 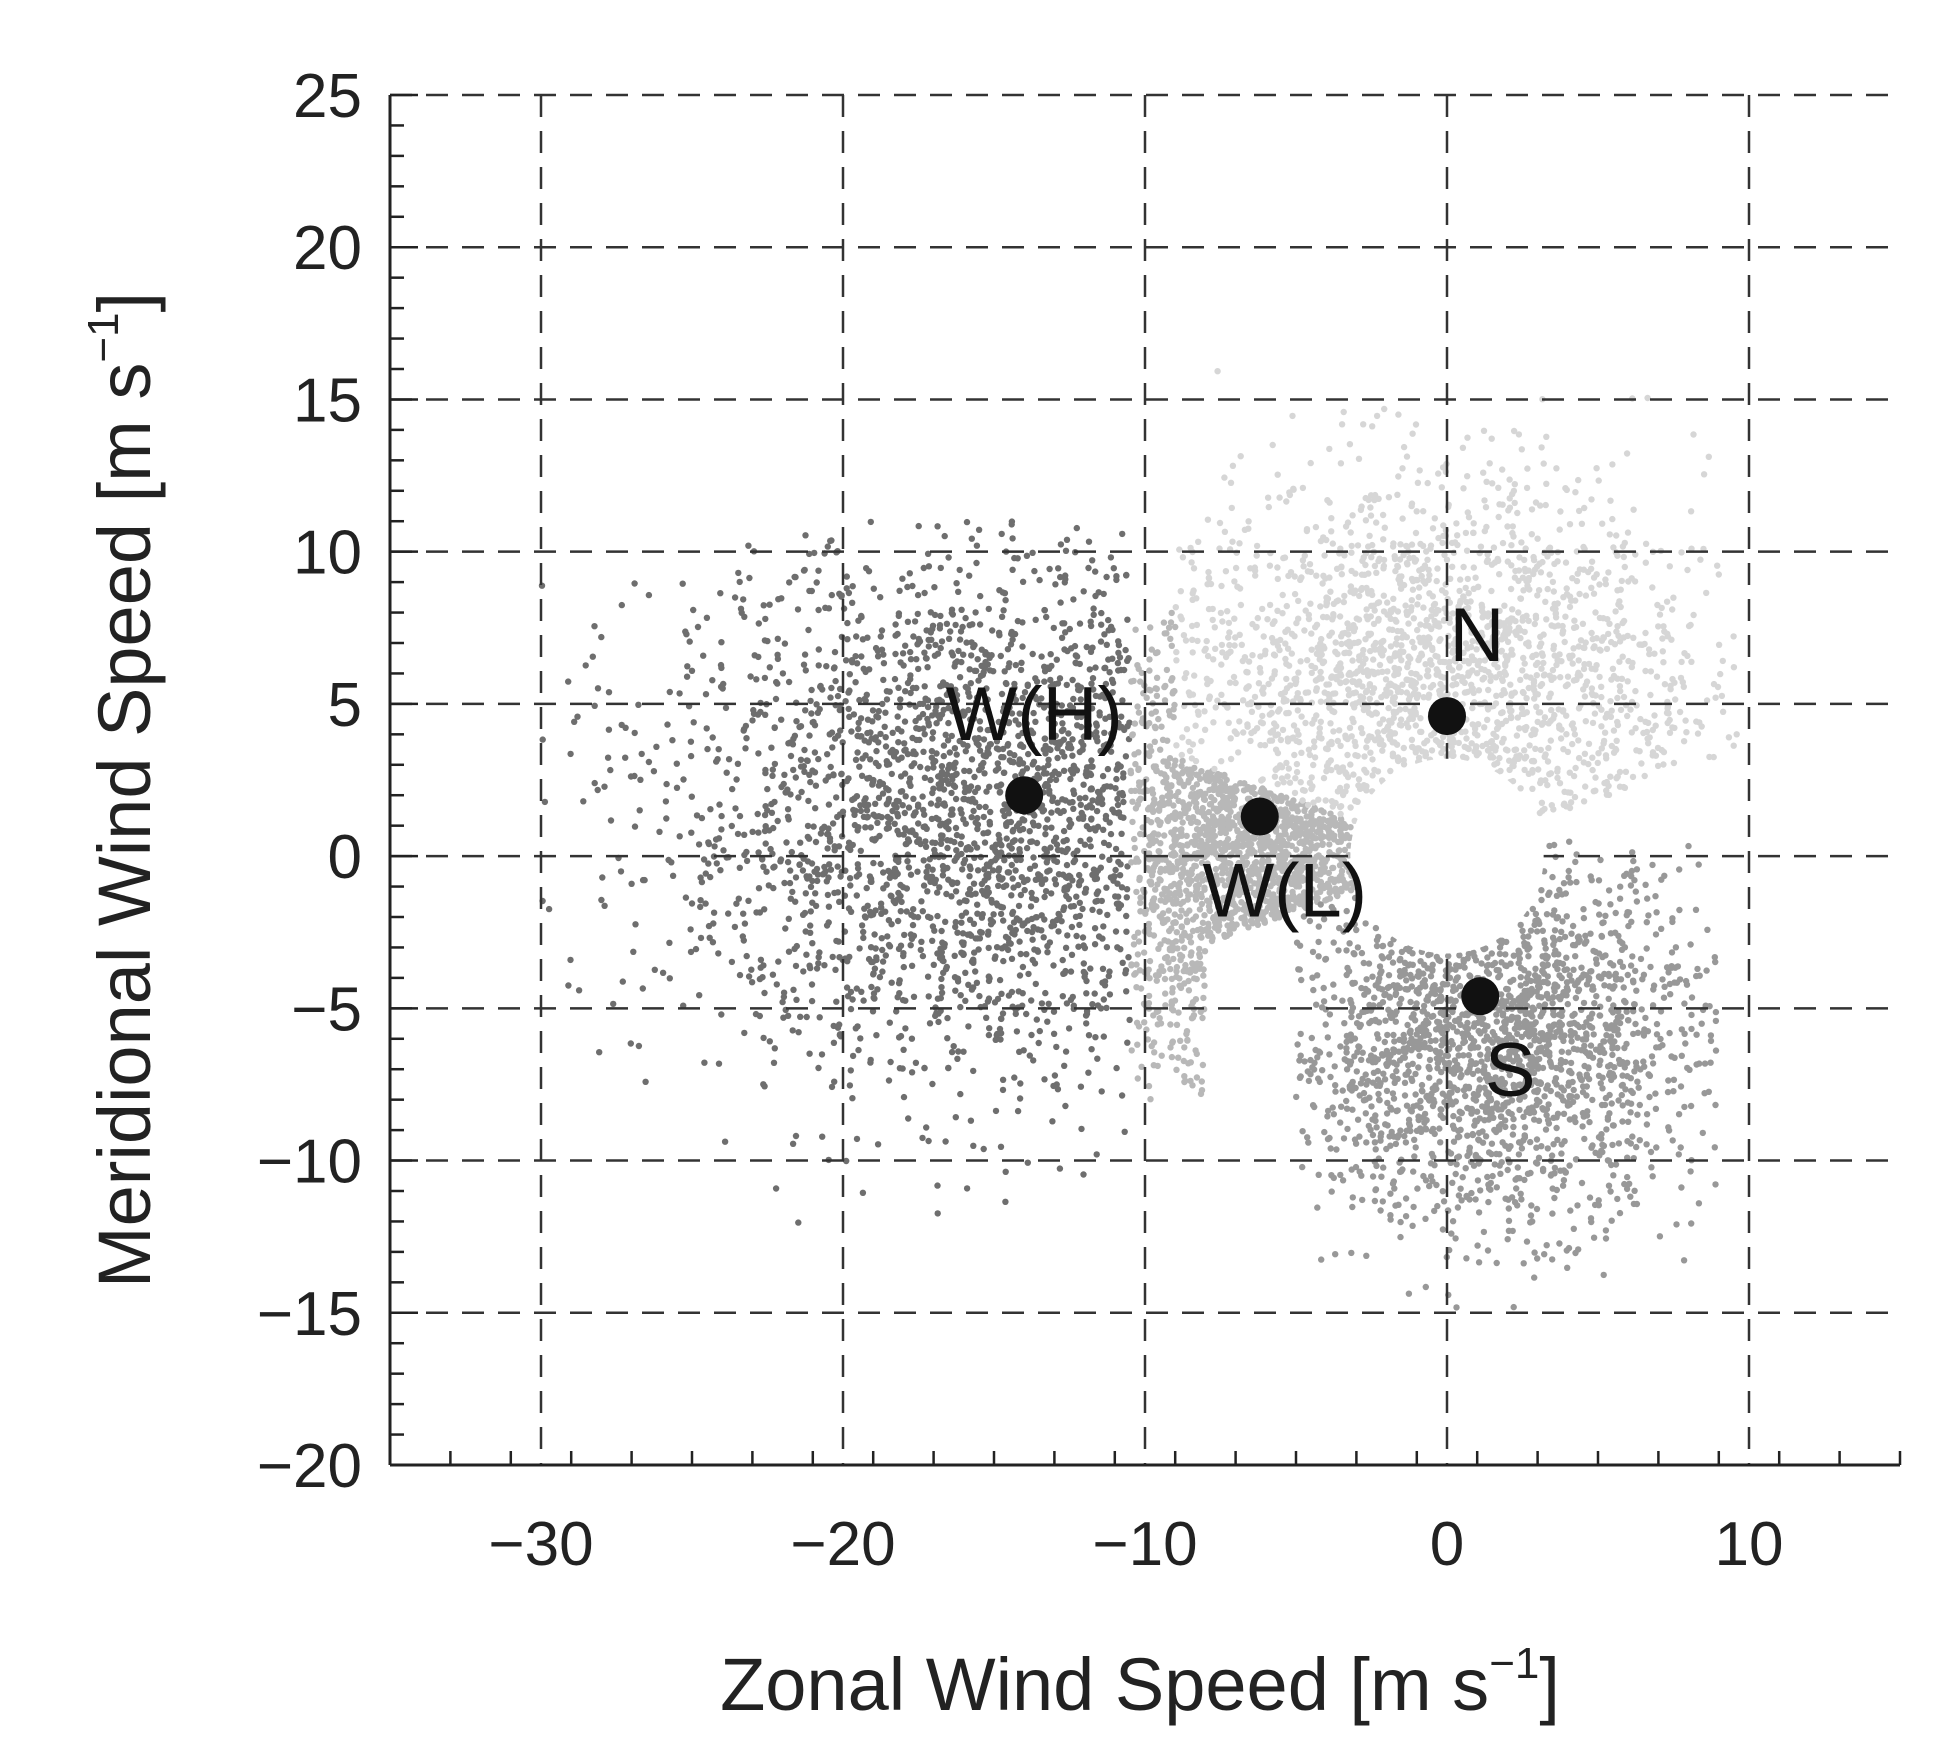 I want to click on y-axis-unit-exponent: −1, so click(x=103, y=337).